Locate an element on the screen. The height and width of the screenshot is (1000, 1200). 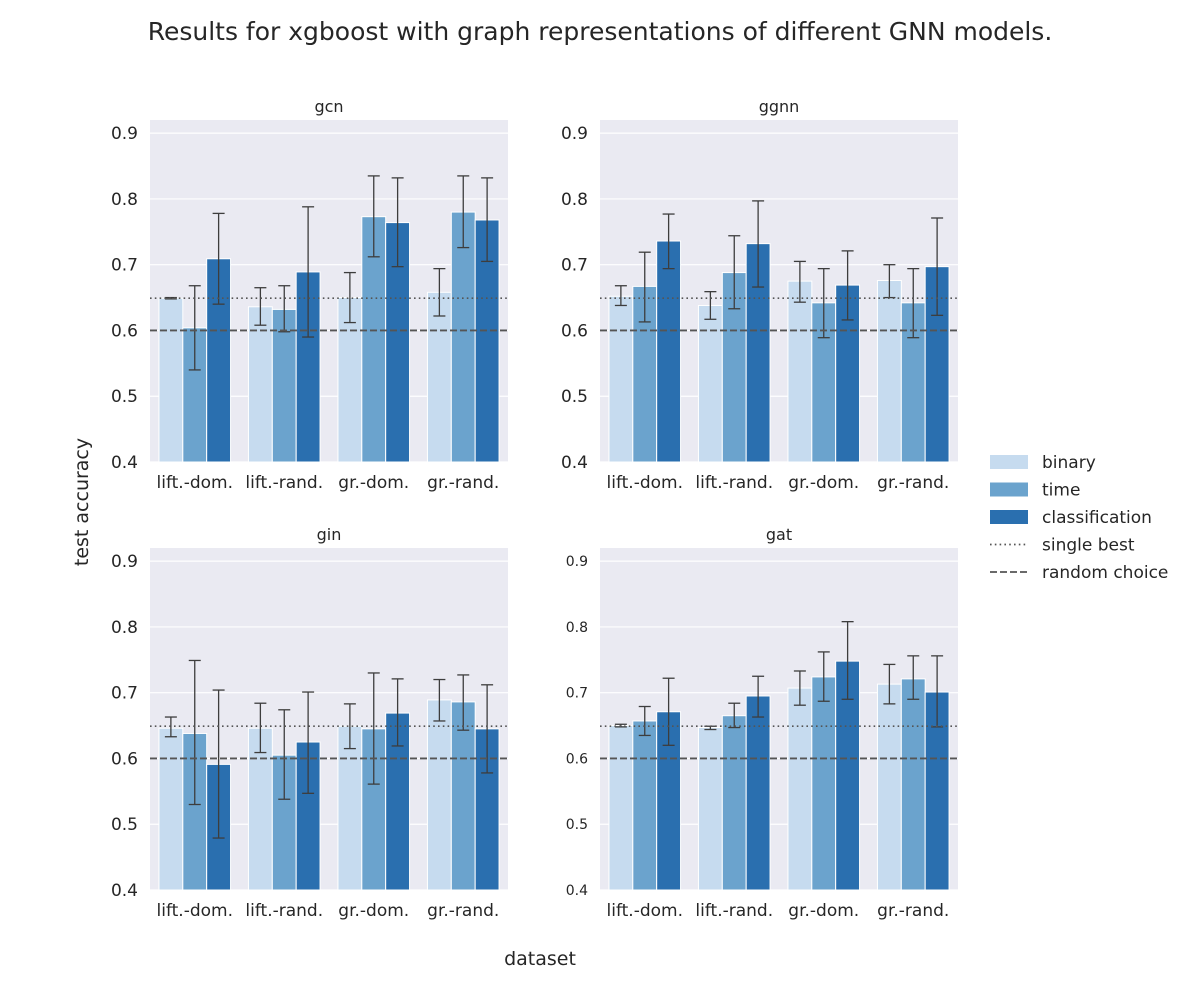
panel-title: gcn is located at coordinates (328, 106).